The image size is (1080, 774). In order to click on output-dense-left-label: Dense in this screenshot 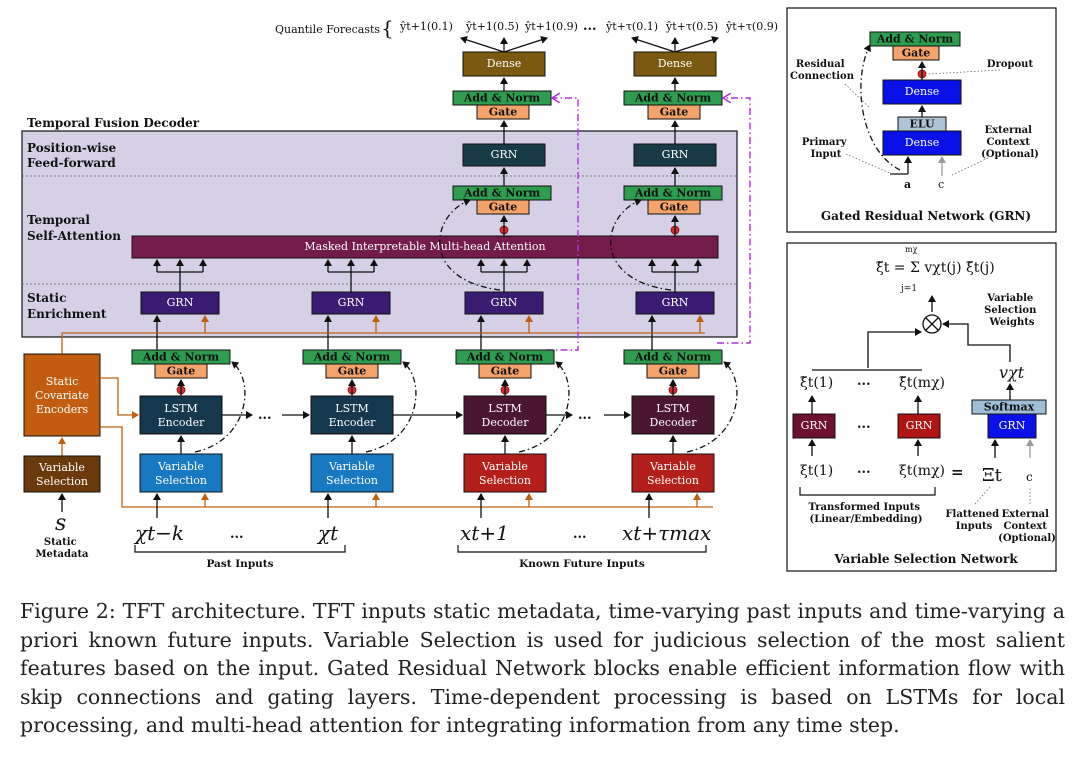, I will do `click(504, 63)`.